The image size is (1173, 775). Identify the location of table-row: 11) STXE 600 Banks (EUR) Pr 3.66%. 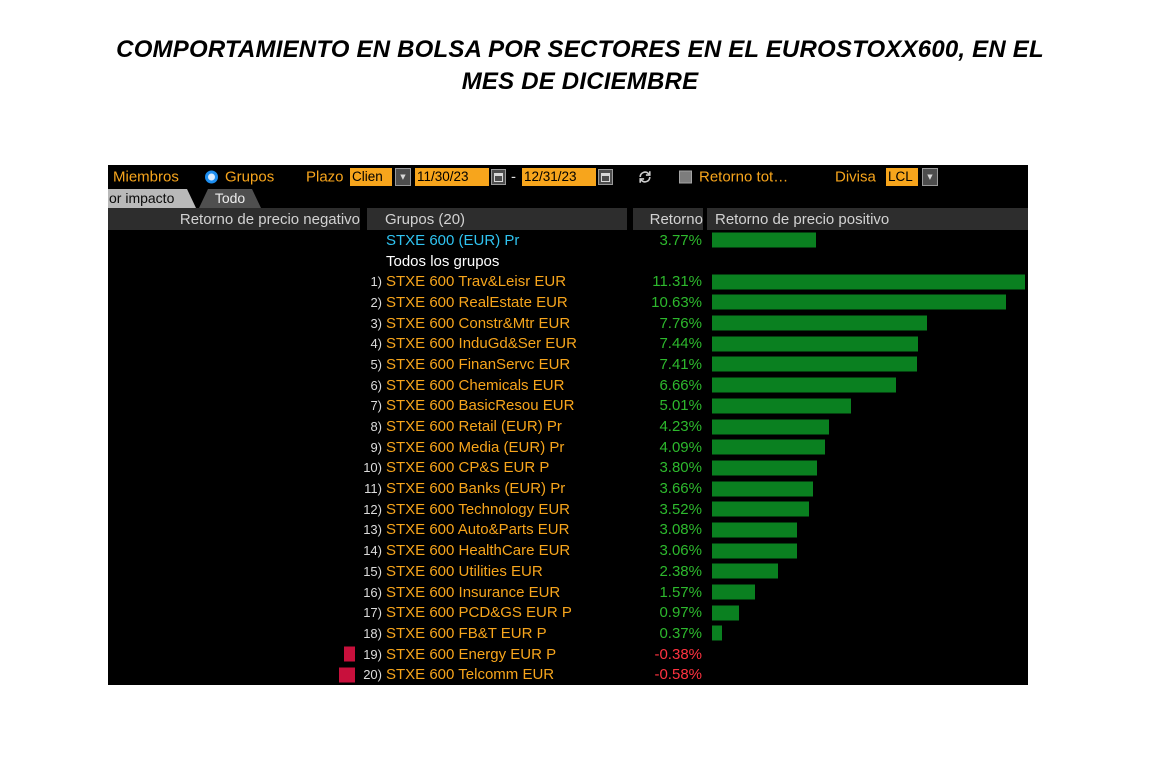
(568, 488).